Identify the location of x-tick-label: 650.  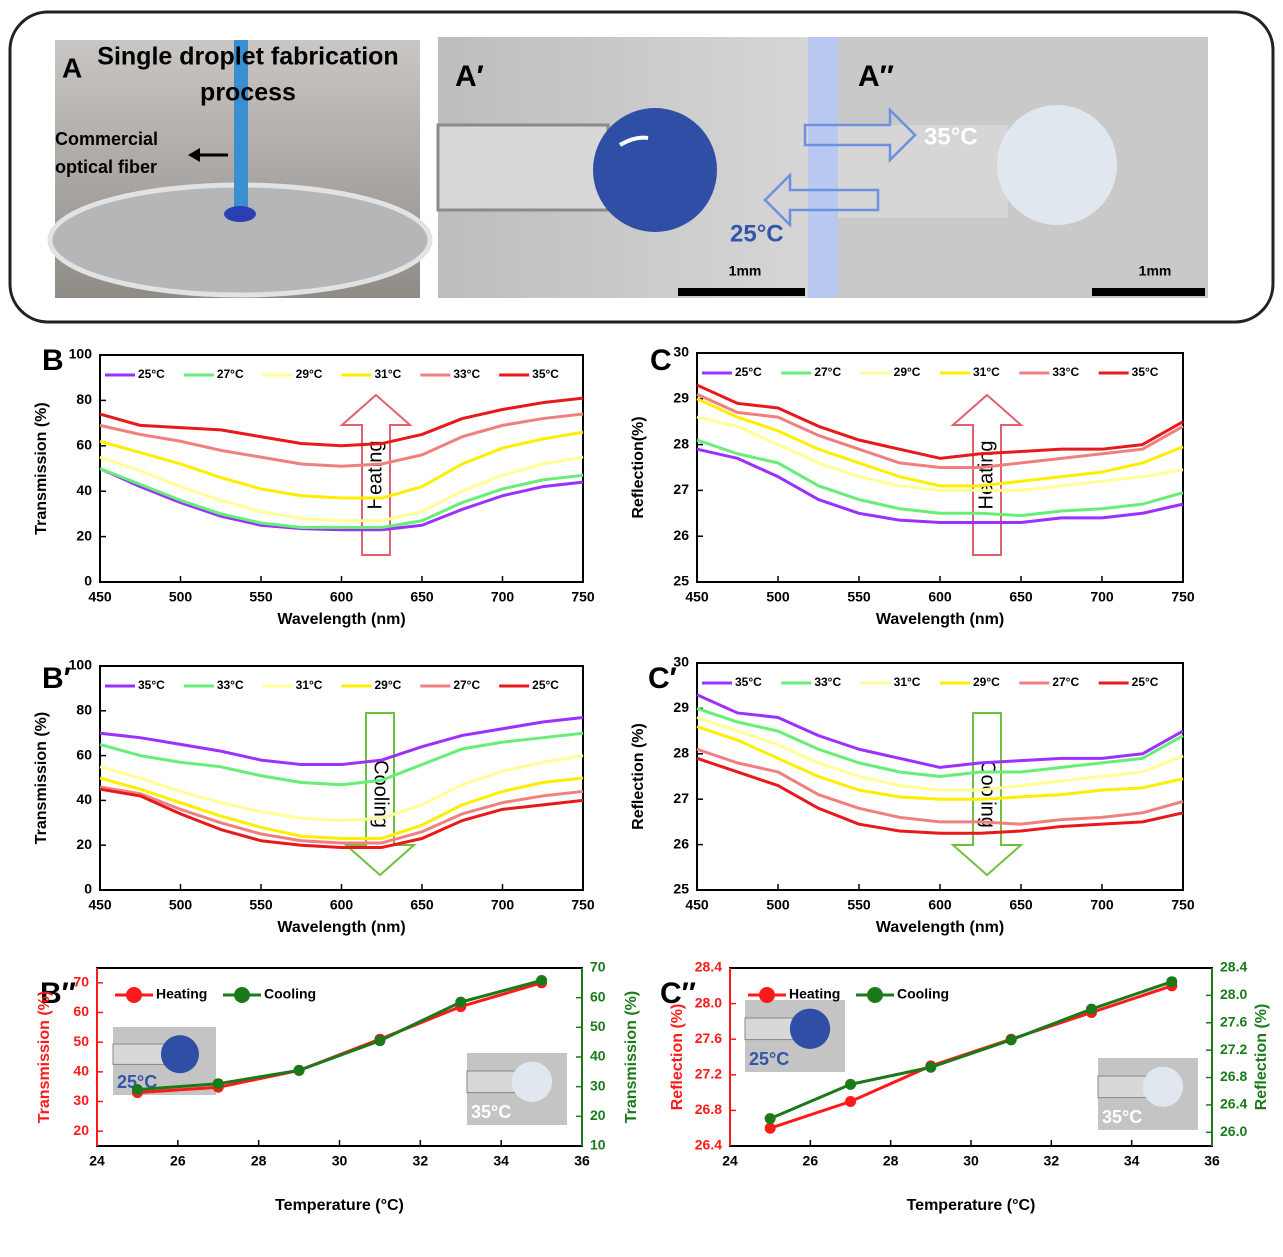
(1021, 905).